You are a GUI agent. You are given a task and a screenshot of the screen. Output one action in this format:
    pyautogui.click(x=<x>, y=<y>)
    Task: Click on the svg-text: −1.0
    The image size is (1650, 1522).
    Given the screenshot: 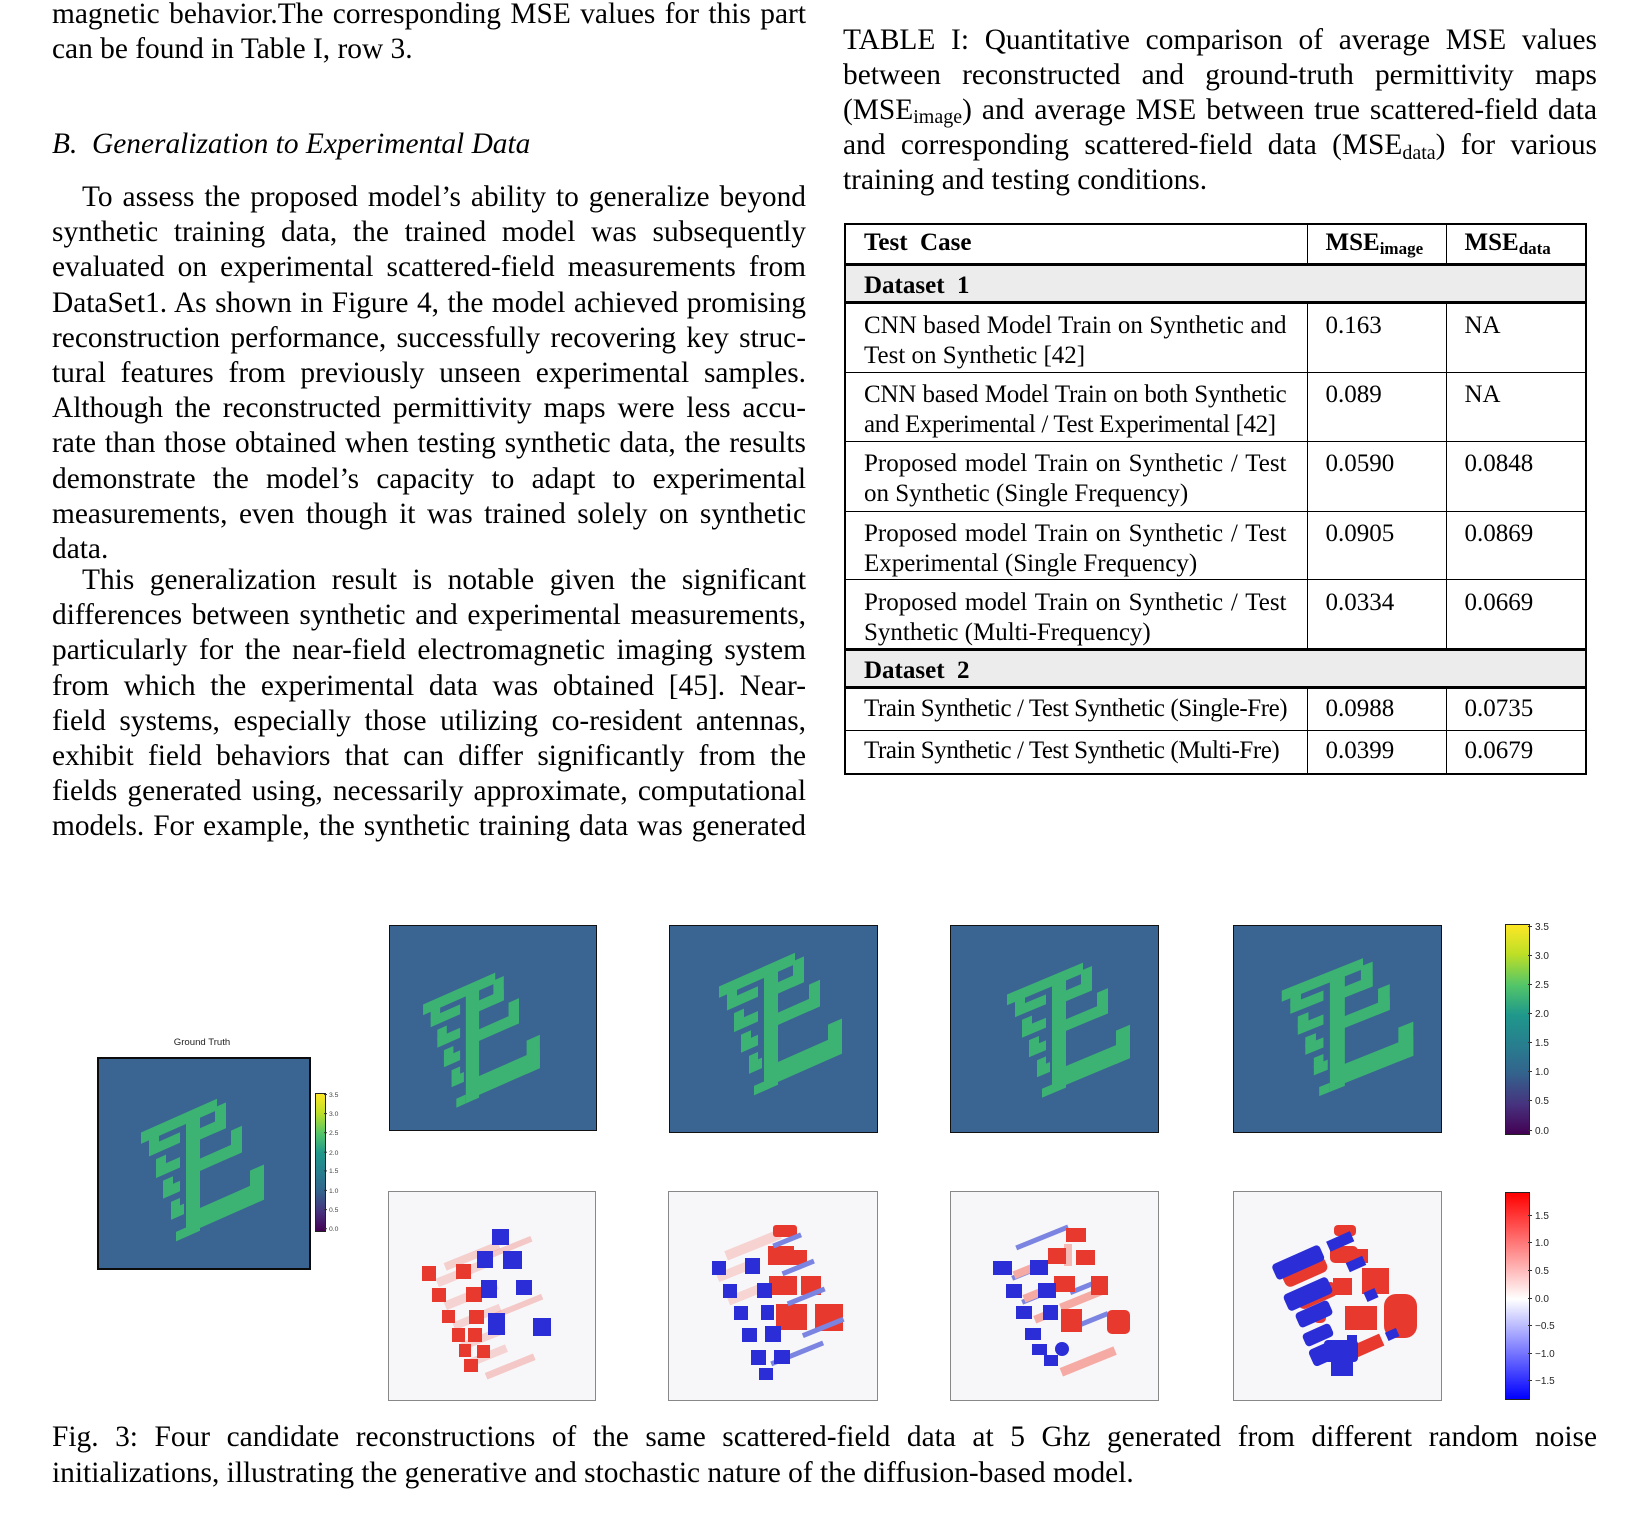 What is the action you would take?
    pyautogui.click(x=1545, y=1354)
    